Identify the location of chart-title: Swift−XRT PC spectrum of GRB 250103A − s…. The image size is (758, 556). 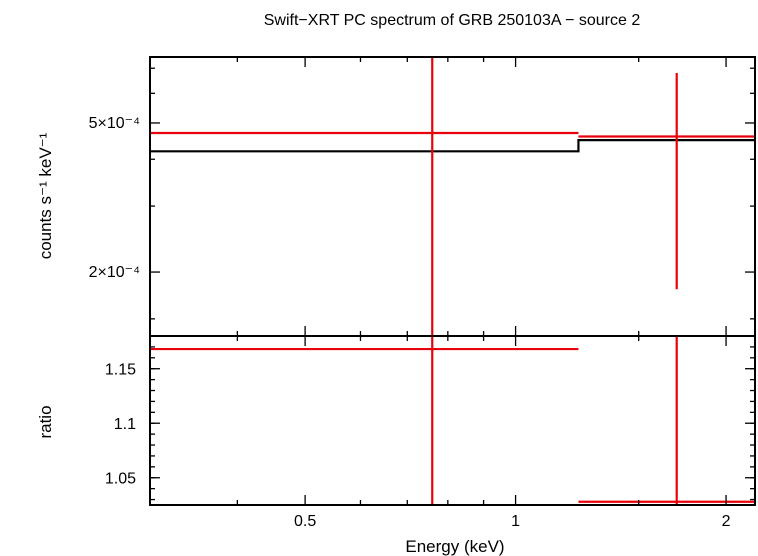
(452, 20).